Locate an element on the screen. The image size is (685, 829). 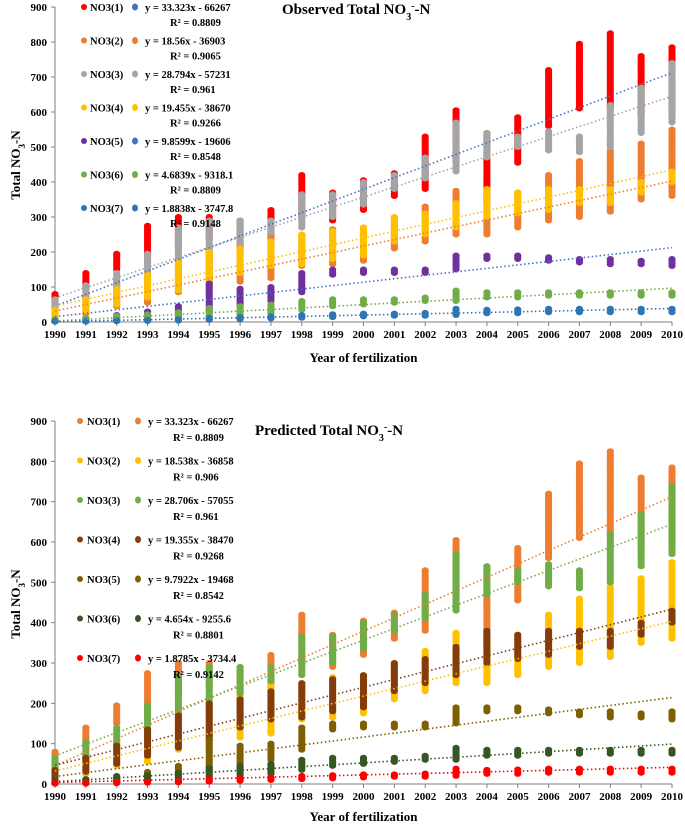
trend-r2: R² = 0.8801 is located at coordinates (198, 636).